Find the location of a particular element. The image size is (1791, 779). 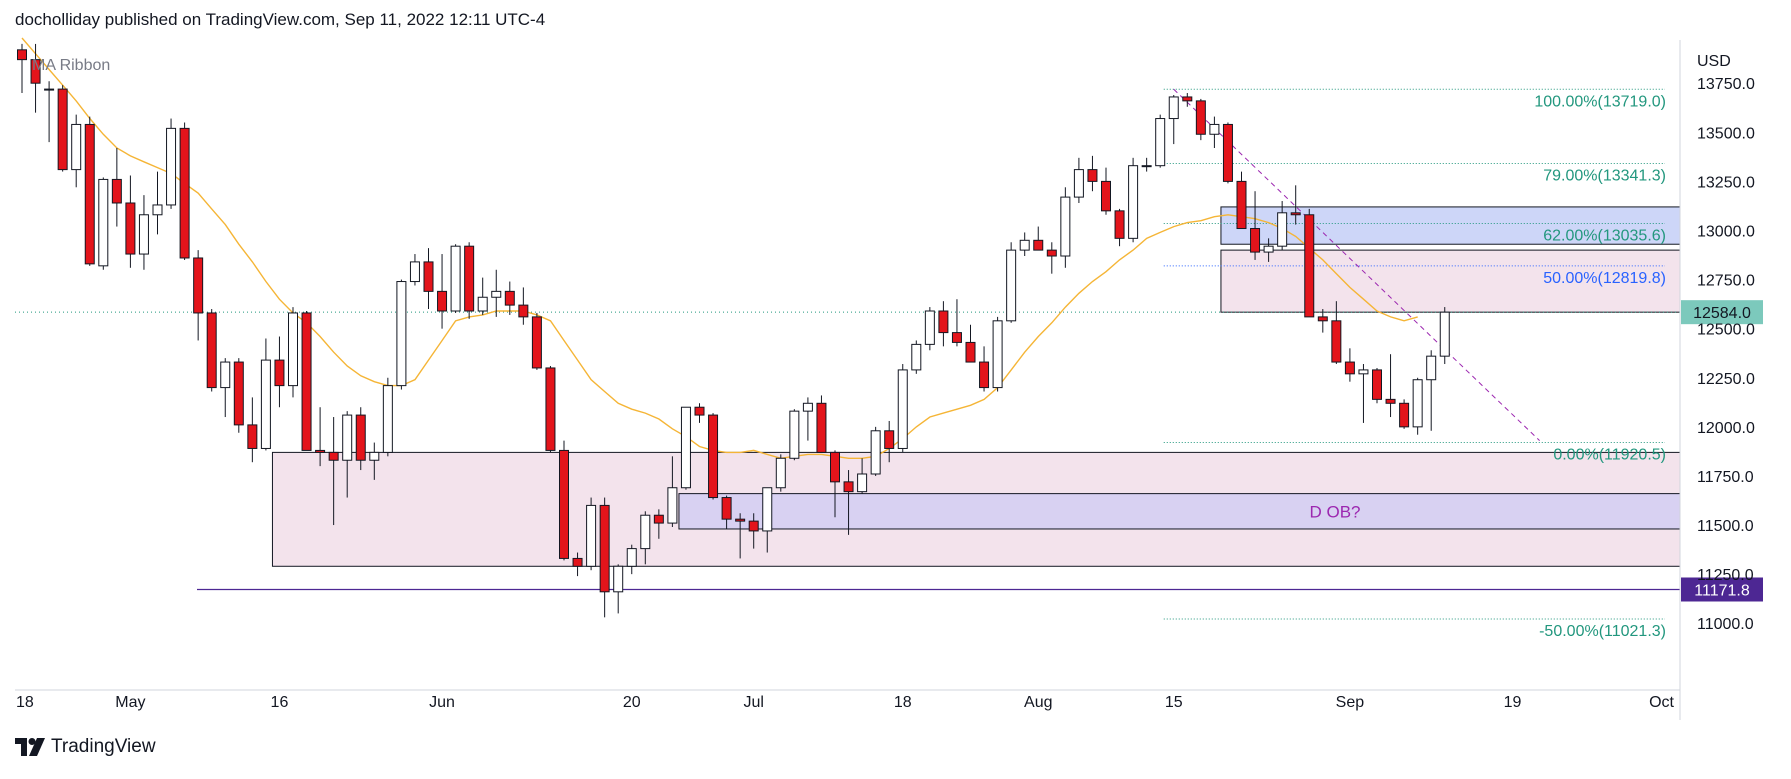

downtrend-line is located at coordinates (1356, 264).